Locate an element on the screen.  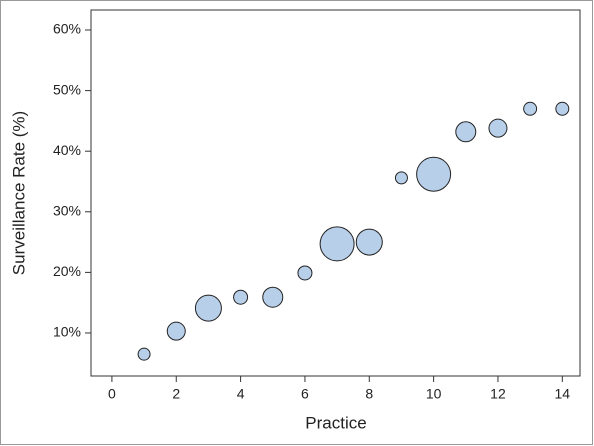
x-tick-label: 8 is located at coordinates (369, 394).